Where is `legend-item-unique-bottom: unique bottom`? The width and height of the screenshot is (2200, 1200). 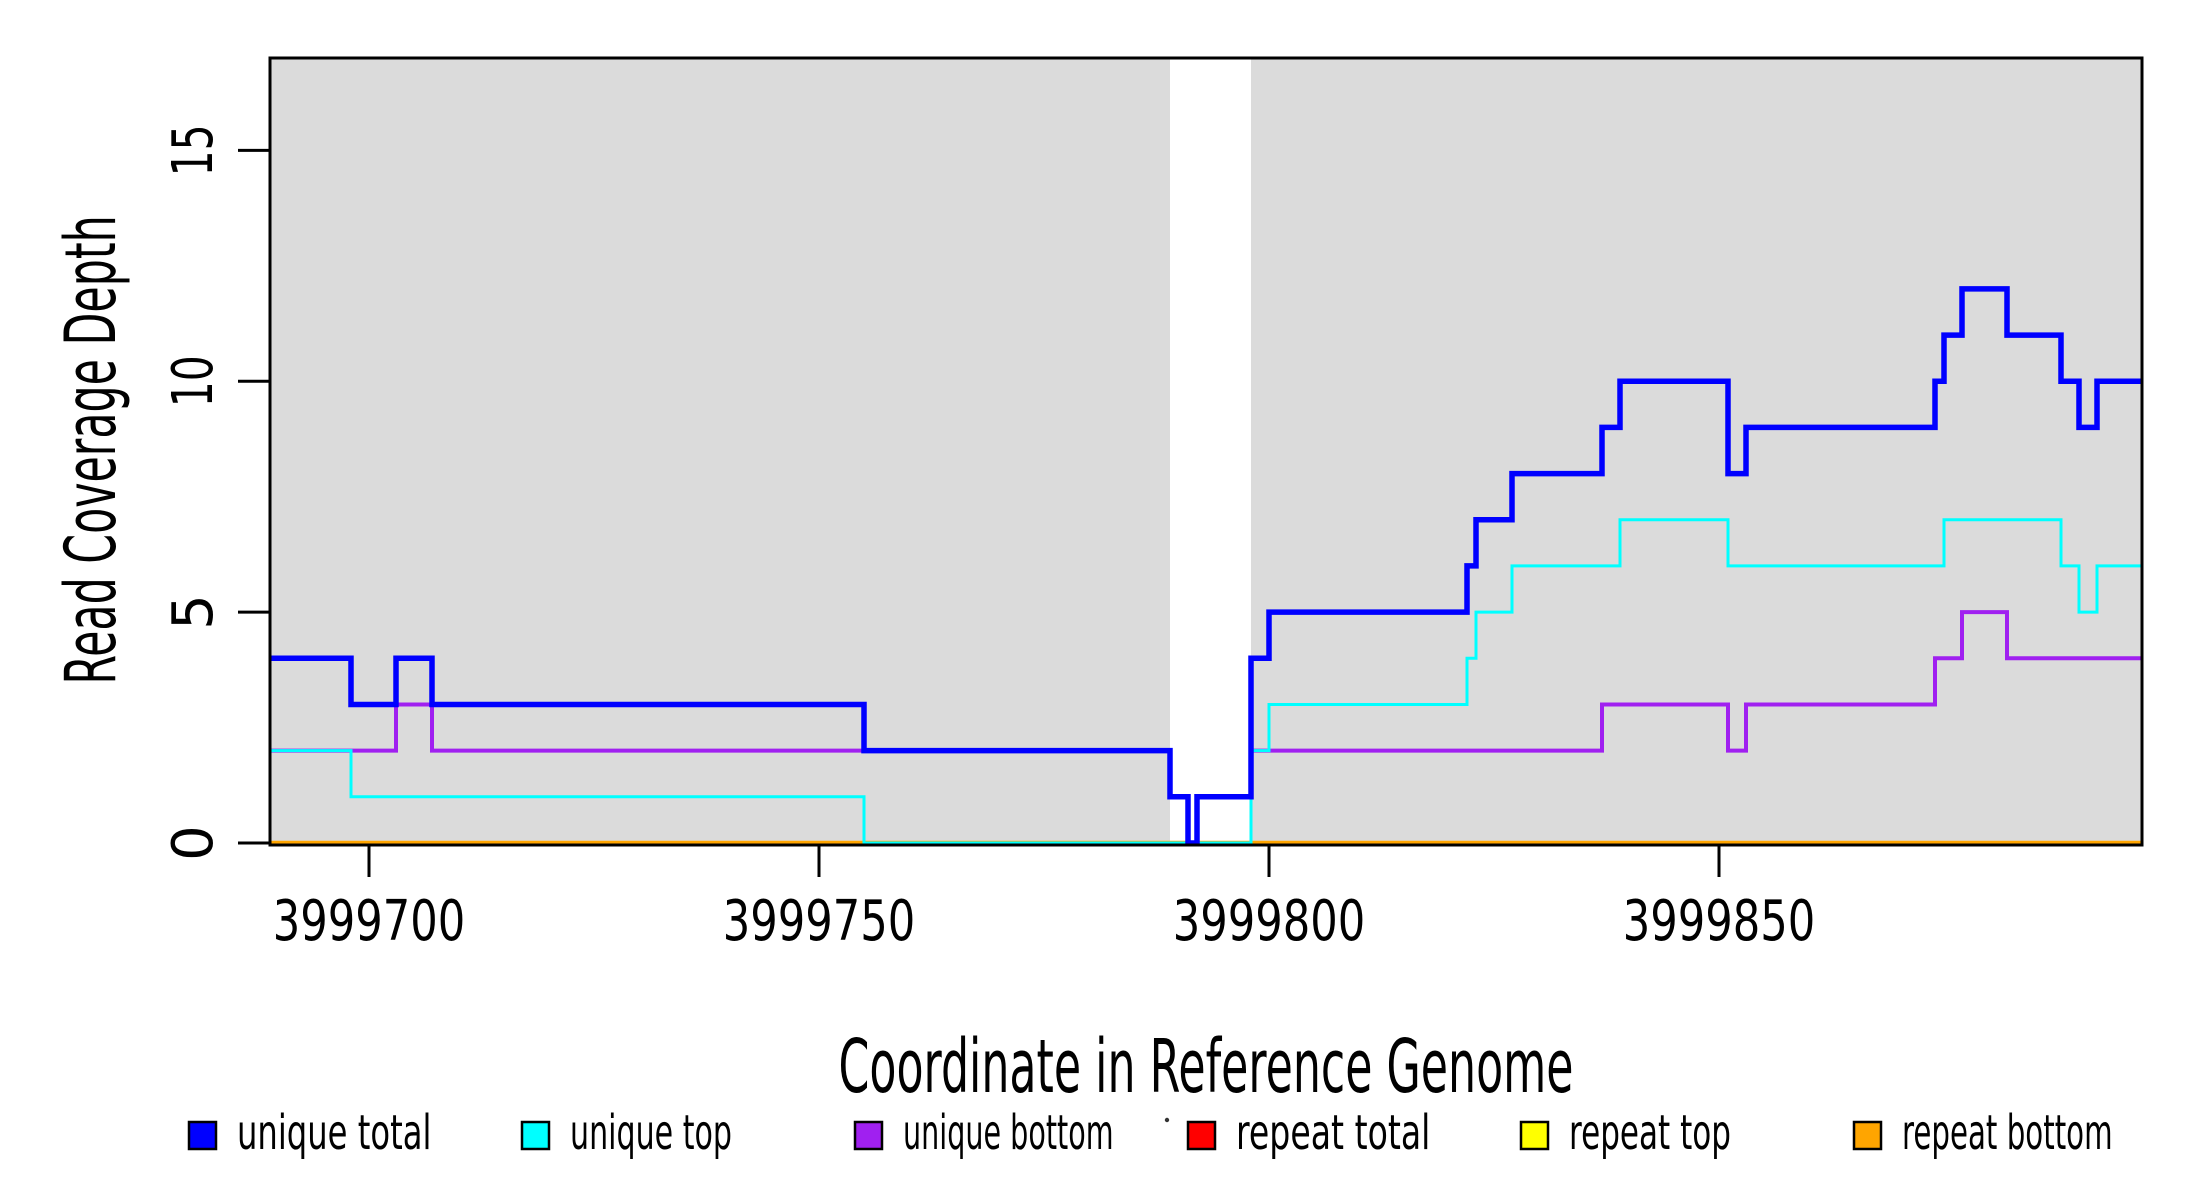 legend-item-unique-bottom: unique bottom is located at coordinates (983, 1133).